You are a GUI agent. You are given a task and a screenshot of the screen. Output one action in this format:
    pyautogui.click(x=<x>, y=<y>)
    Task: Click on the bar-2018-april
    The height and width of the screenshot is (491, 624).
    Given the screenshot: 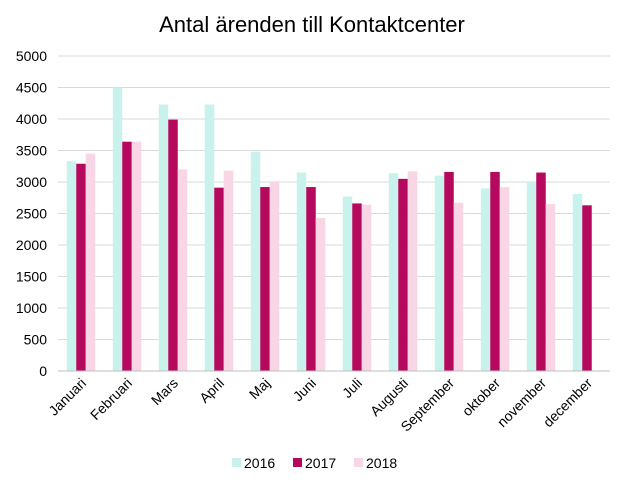 What is the action you would take?
    pyautogui.click(x=228, y=270)
    